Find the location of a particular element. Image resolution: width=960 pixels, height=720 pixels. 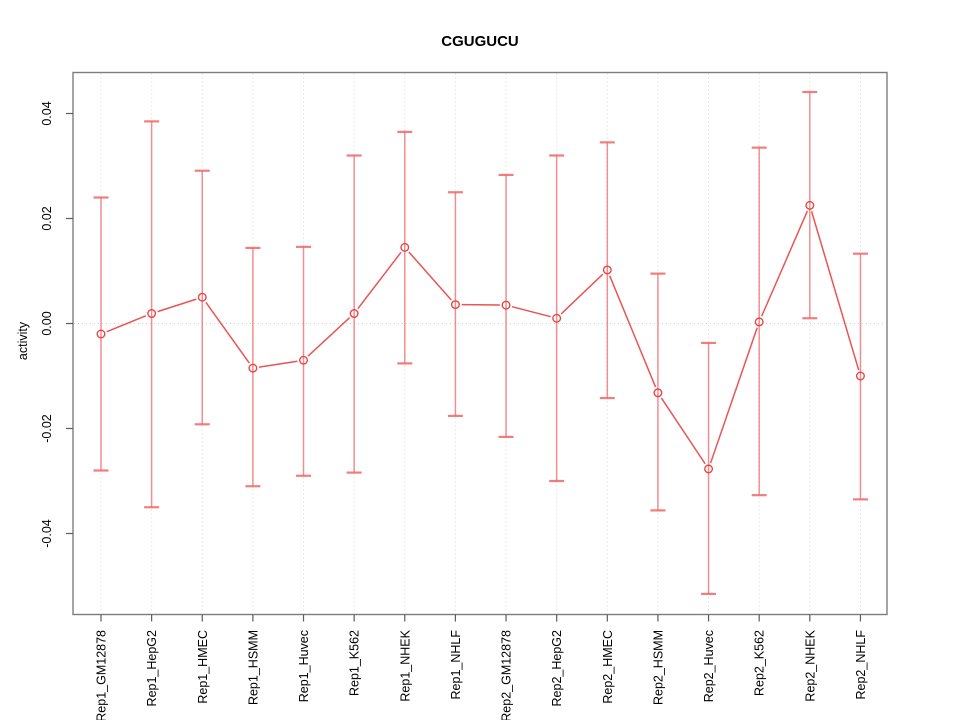

y-tick-label: 0.00 is located at coordinates (47, 323).